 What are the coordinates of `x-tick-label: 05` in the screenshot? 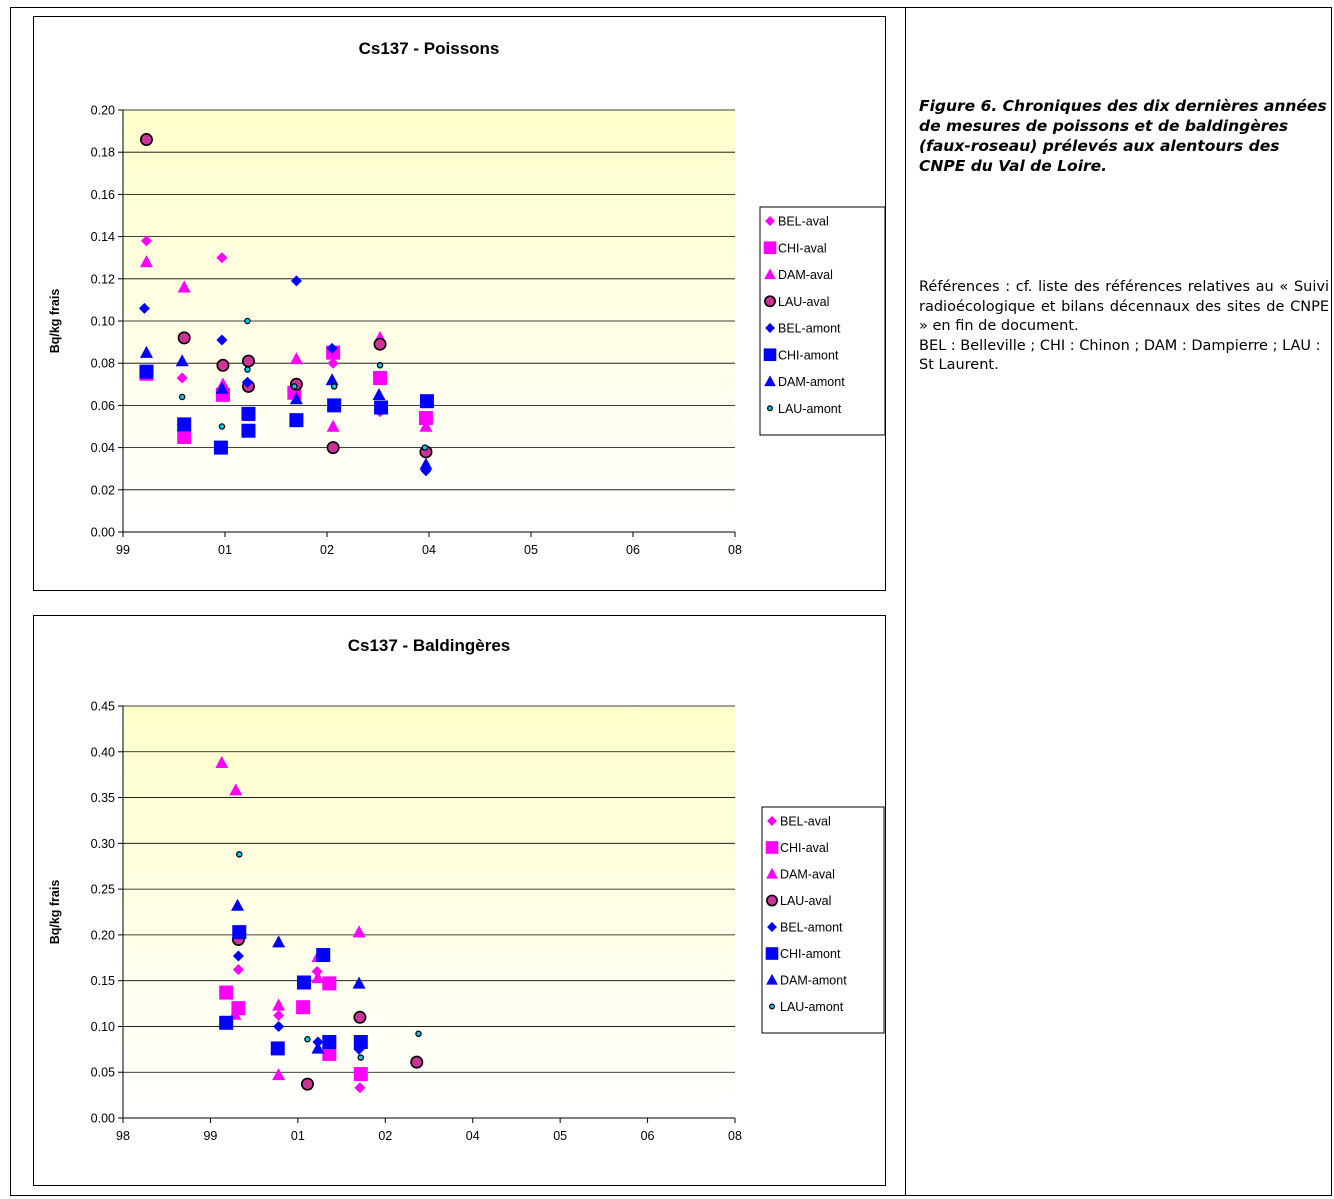 It's located at (531, 550).